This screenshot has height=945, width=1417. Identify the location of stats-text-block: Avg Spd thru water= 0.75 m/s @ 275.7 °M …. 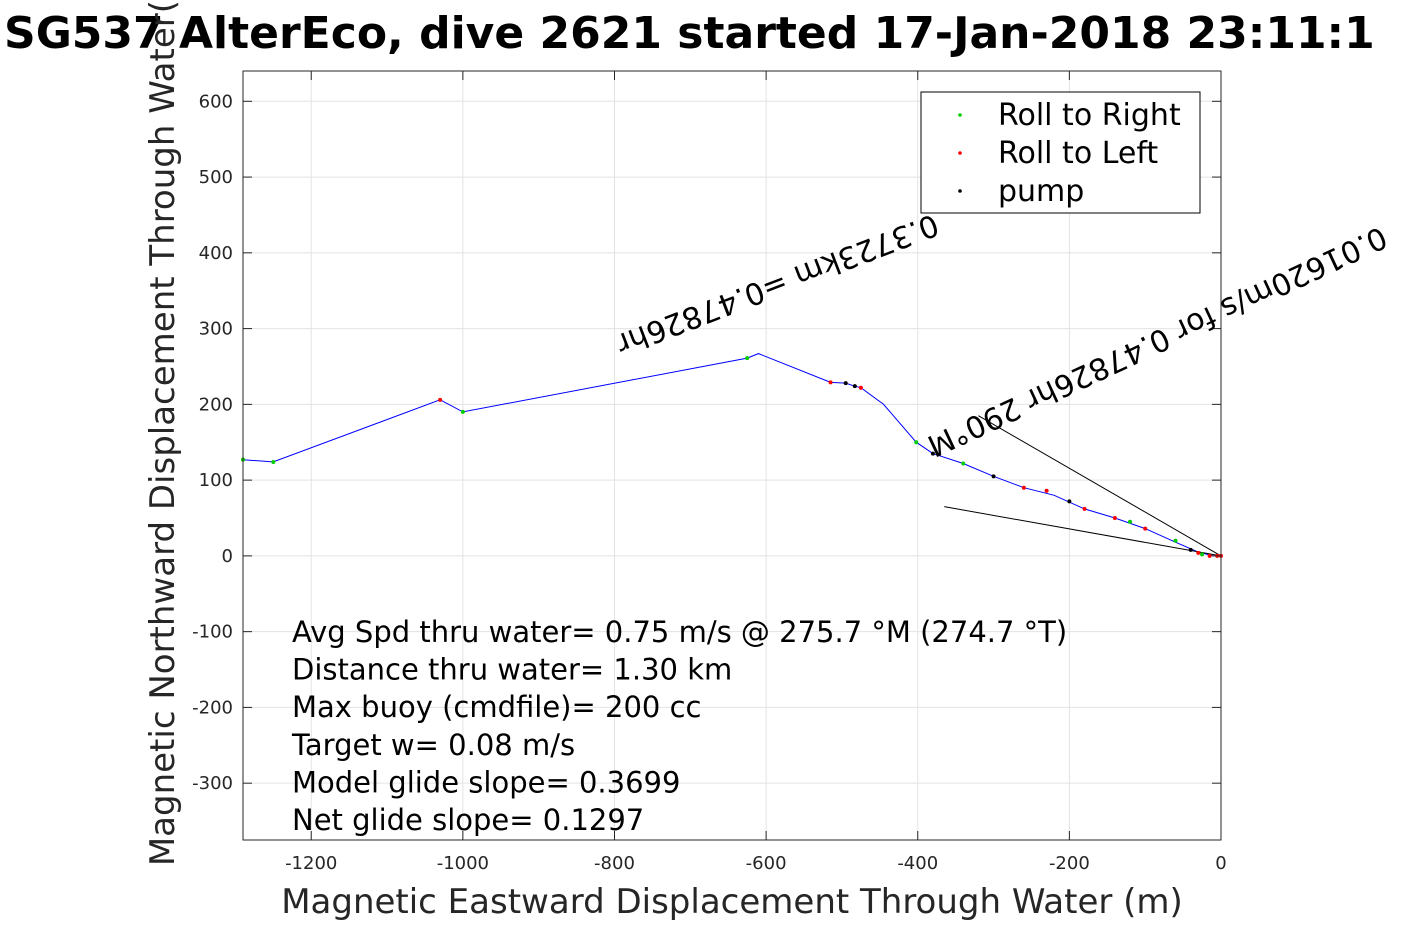
(679, 726).